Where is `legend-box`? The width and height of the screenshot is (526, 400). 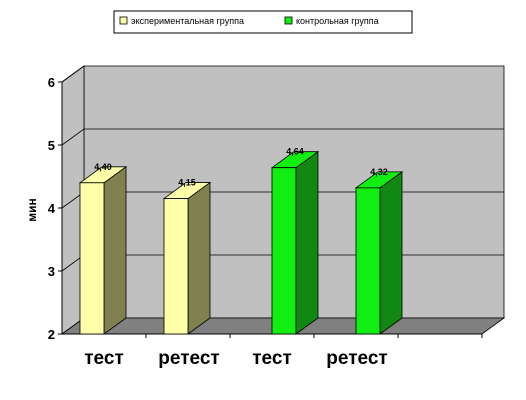 legend-box is located at coordinates (263, 22).